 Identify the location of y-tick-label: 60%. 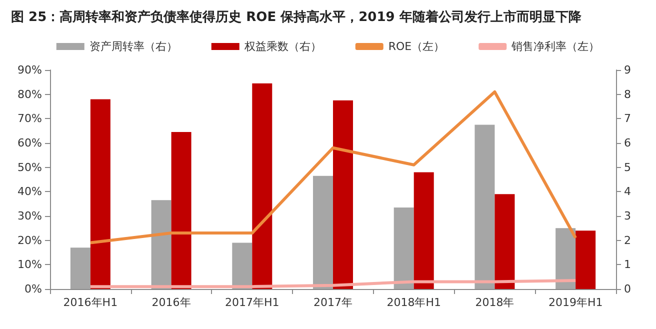
(30, 143).